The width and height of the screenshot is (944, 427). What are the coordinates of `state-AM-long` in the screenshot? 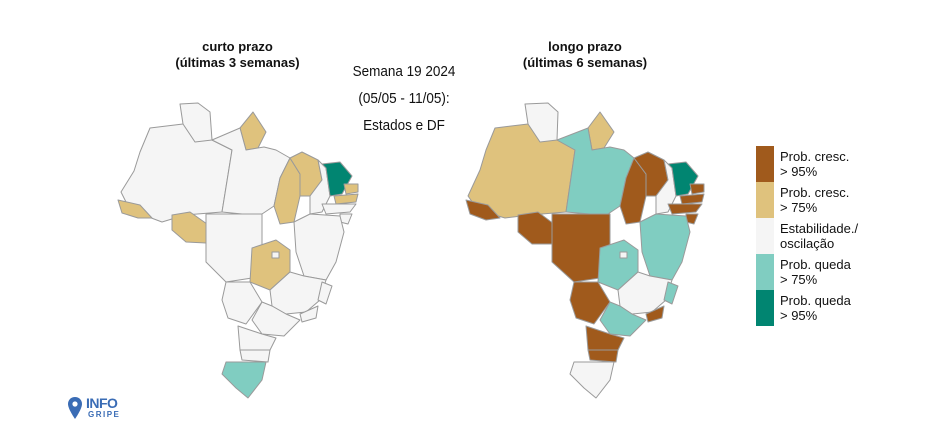 It's located at (521, 162).